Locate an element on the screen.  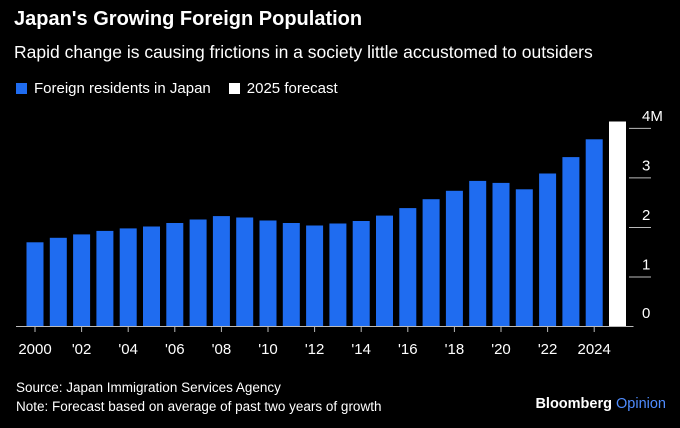
bar-2004 is located at coordinates (128, 277).